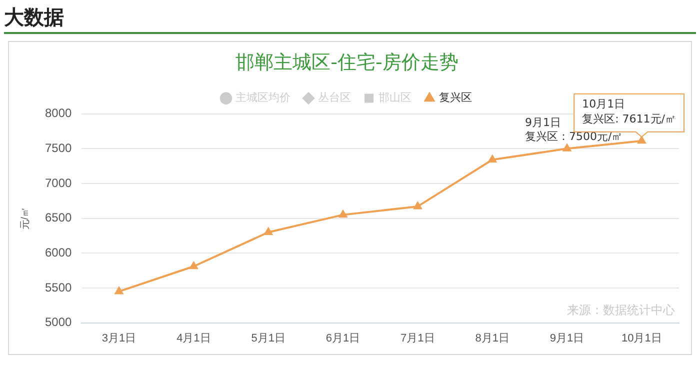 The width and height of the screenshot is (700, 366). Describe the element at coordinates (58, 183) in the screenshot. I see `y-tick-label: 7000` at that location.